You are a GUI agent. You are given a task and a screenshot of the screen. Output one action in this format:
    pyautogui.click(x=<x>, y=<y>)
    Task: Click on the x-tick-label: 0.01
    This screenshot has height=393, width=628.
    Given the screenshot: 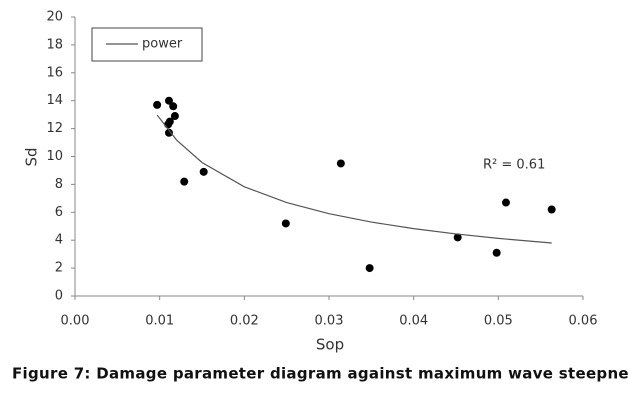 What is the action you would take?
    pyautogui.click(x=159, y=321)
    